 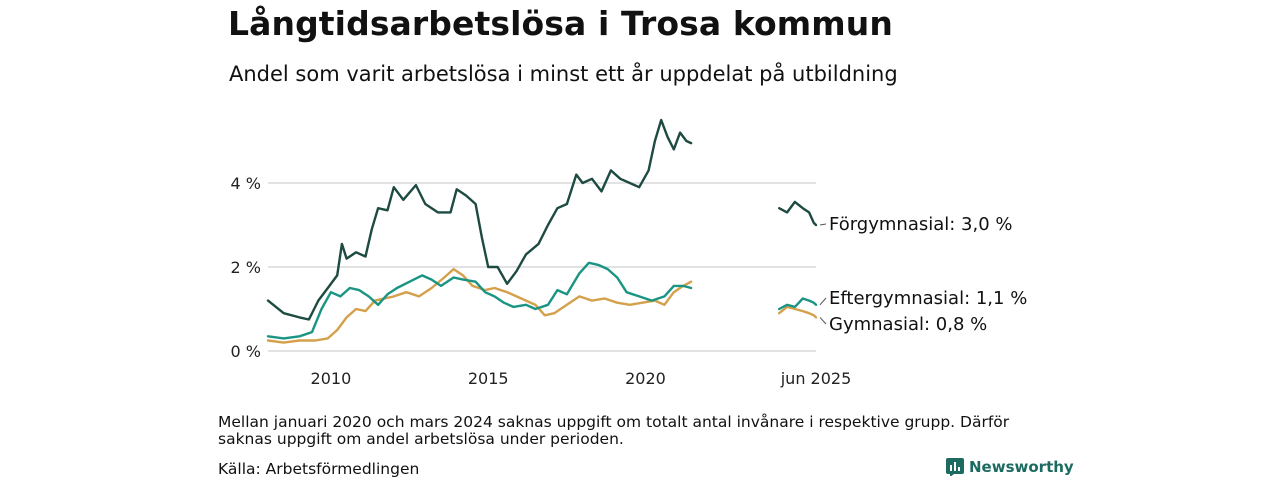 What do you see at coordinates (955, 467) in the screenshot?
I see `newsworthy-icon` at bounding box center [955, 467].